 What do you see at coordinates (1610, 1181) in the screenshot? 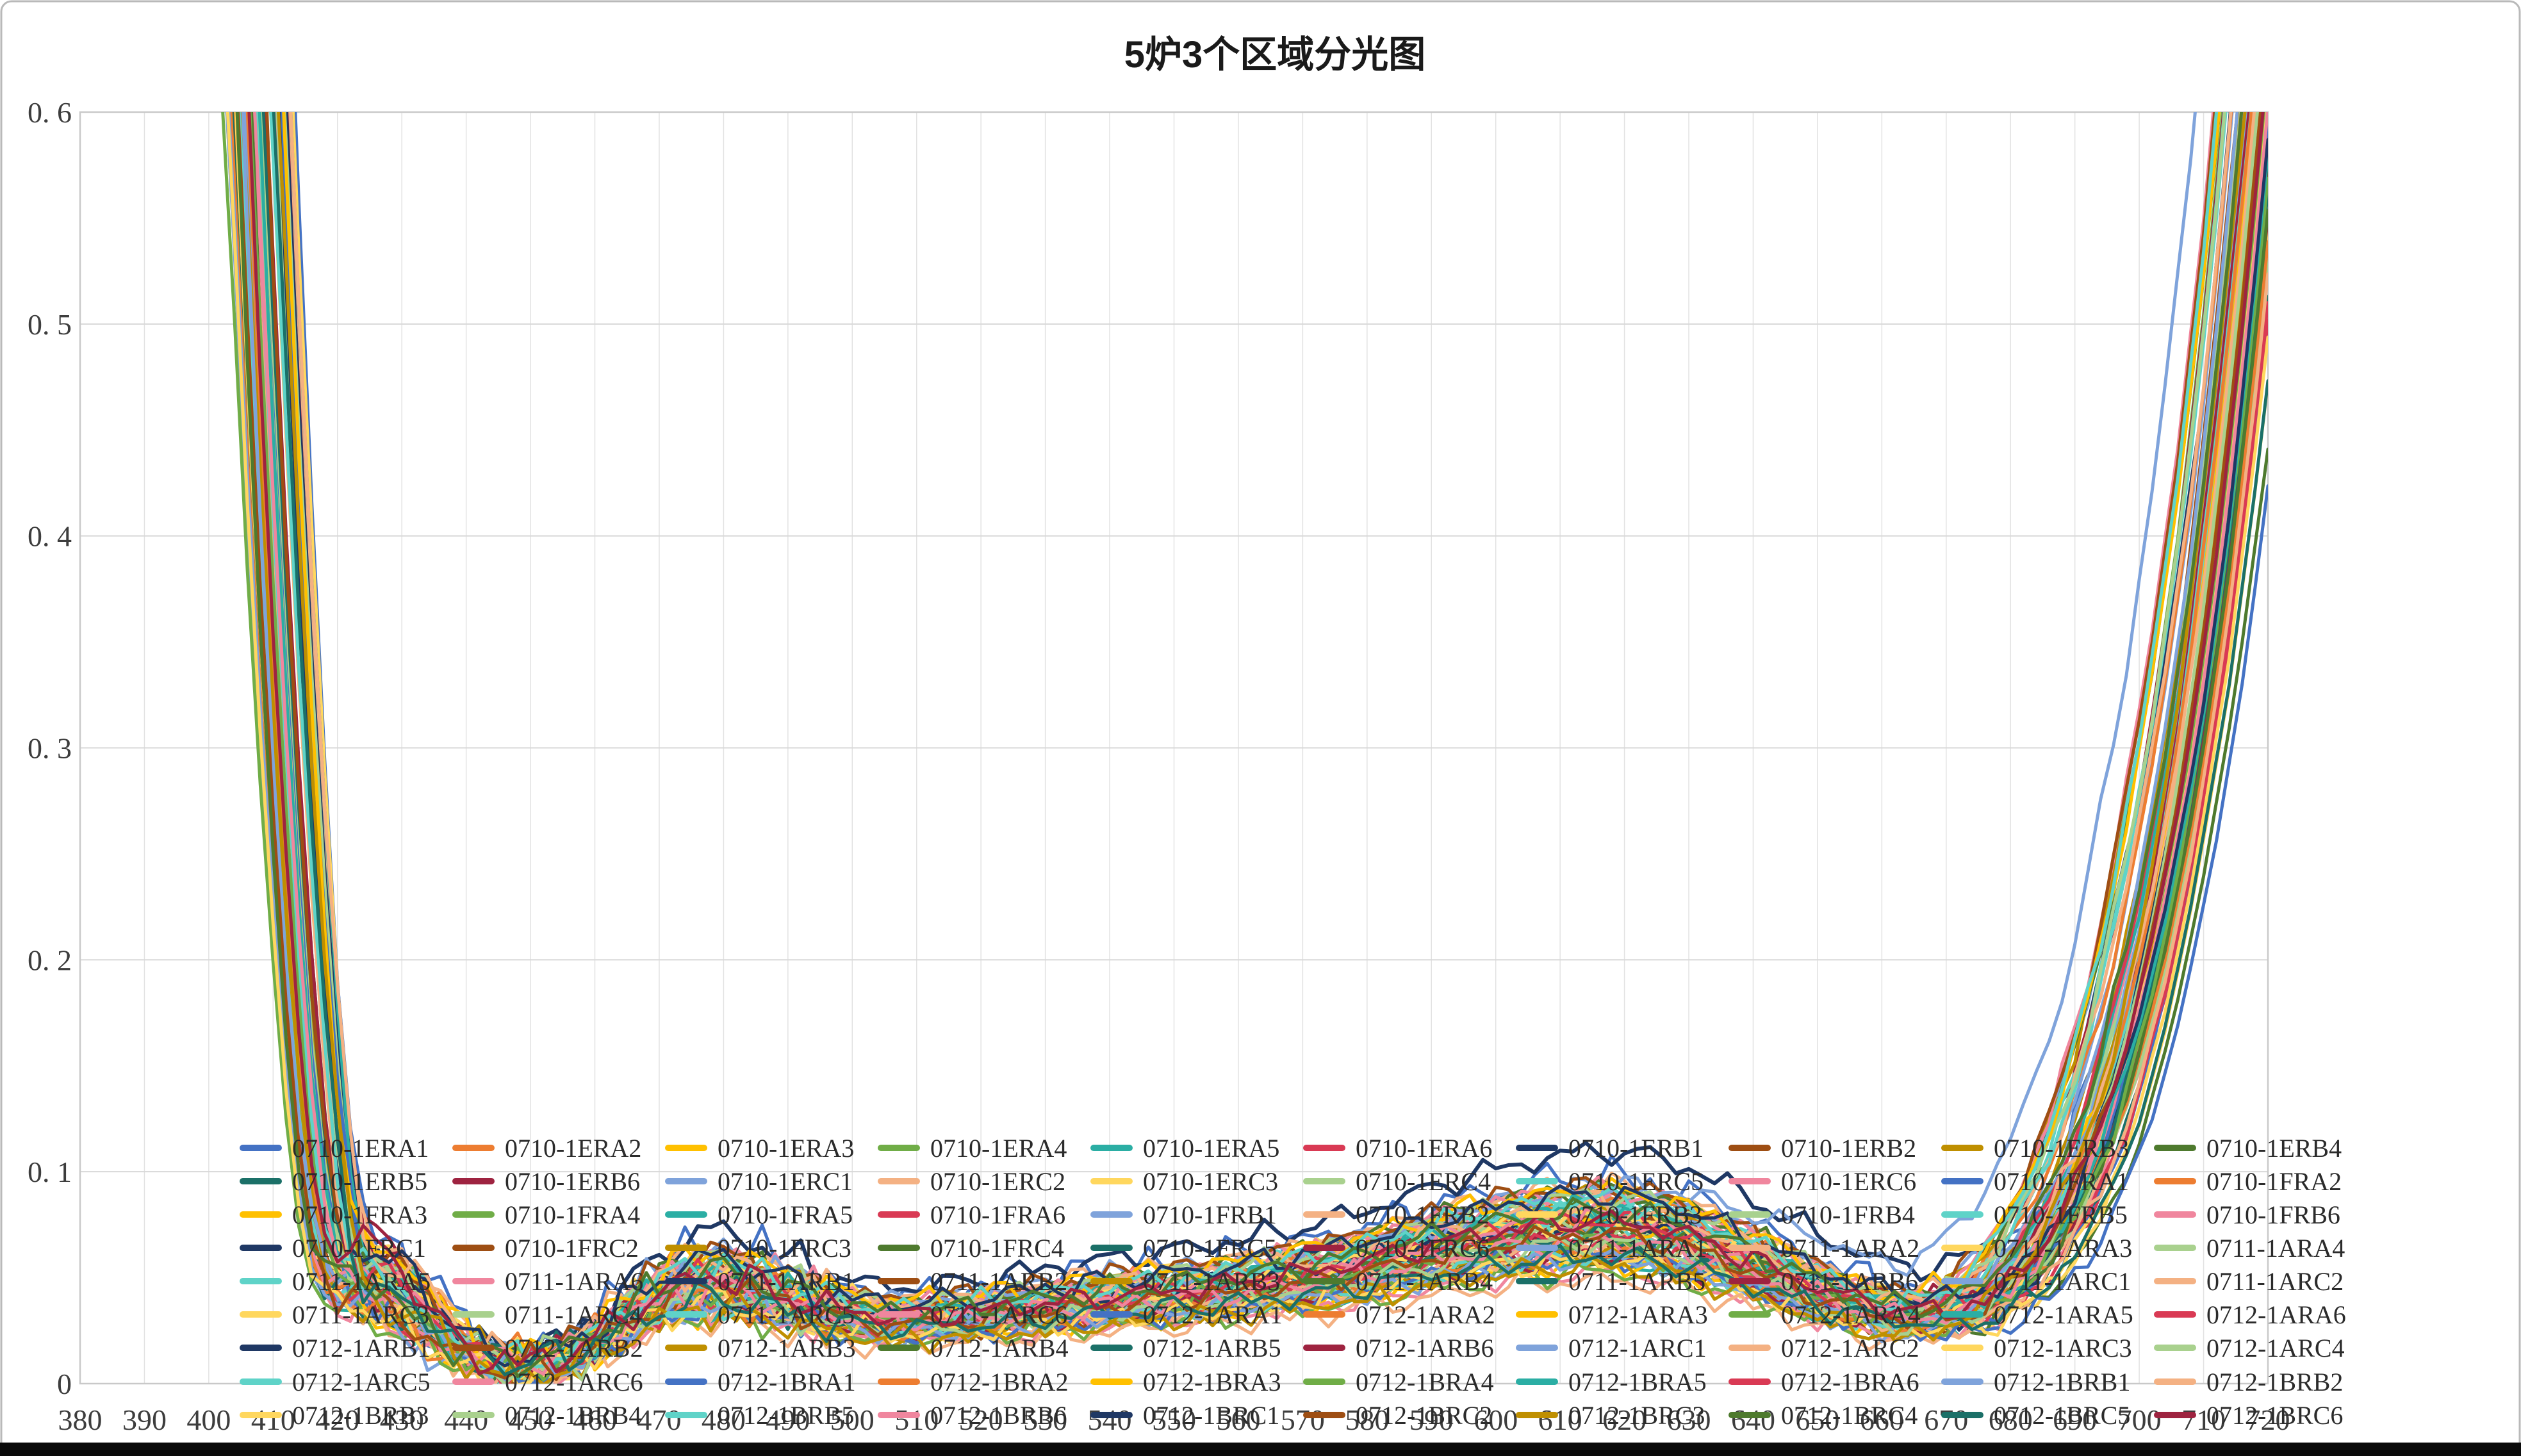
I see `legend-item: 0710-1ERC5` at bounding box center [1610, 1181].